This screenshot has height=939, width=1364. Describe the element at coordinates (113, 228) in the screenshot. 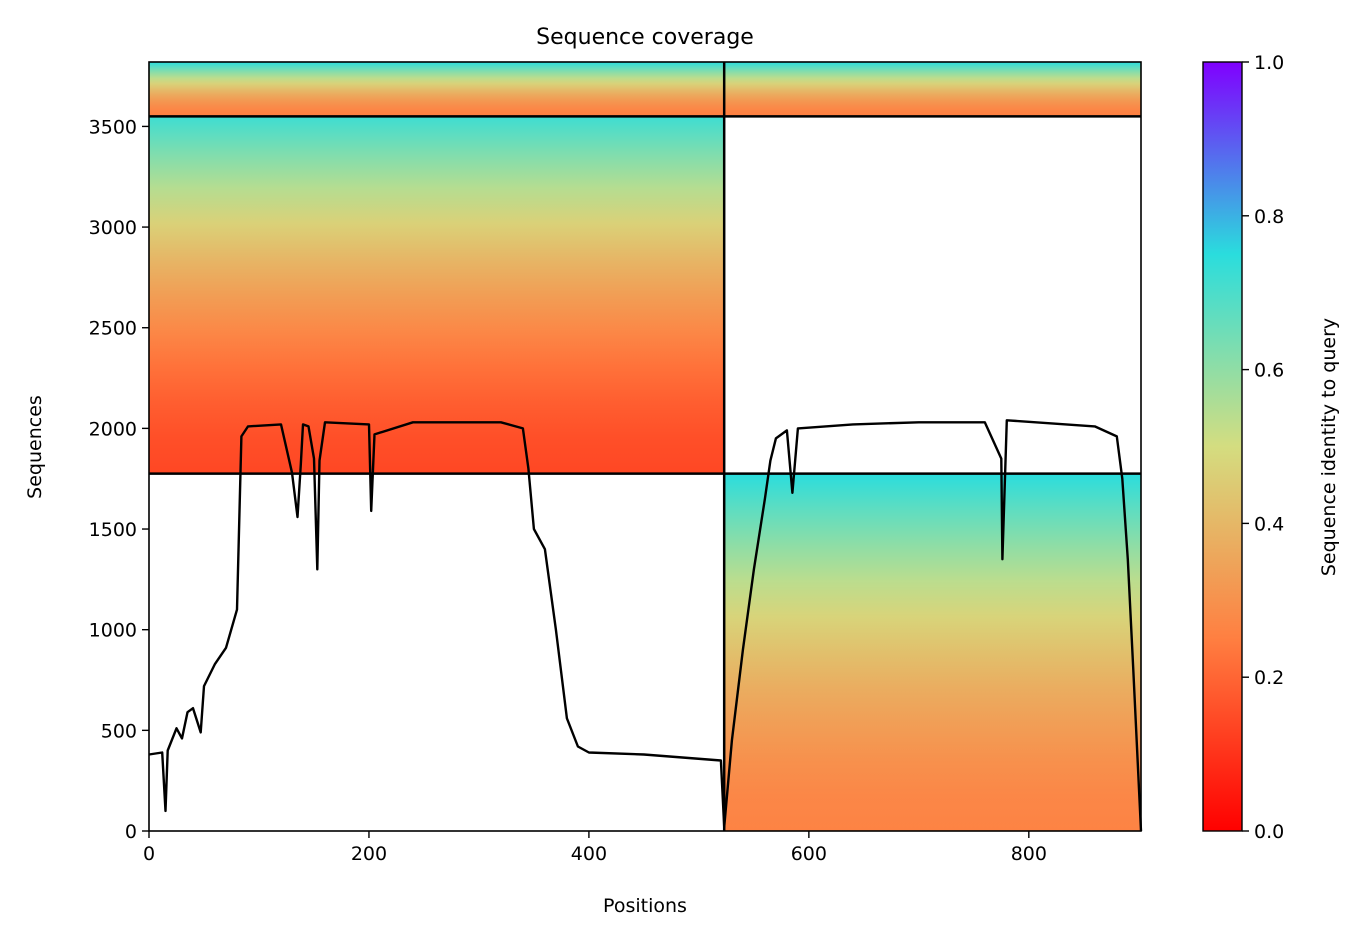

I see `y-tick-label: 3000` at that location.